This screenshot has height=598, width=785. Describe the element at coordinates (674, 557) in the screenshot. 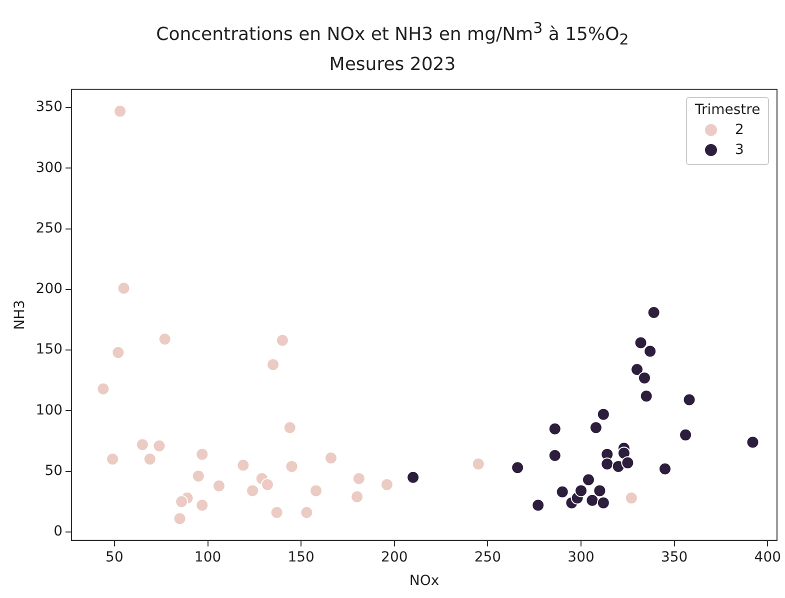

I see `x-tick-label: 350` at that location.